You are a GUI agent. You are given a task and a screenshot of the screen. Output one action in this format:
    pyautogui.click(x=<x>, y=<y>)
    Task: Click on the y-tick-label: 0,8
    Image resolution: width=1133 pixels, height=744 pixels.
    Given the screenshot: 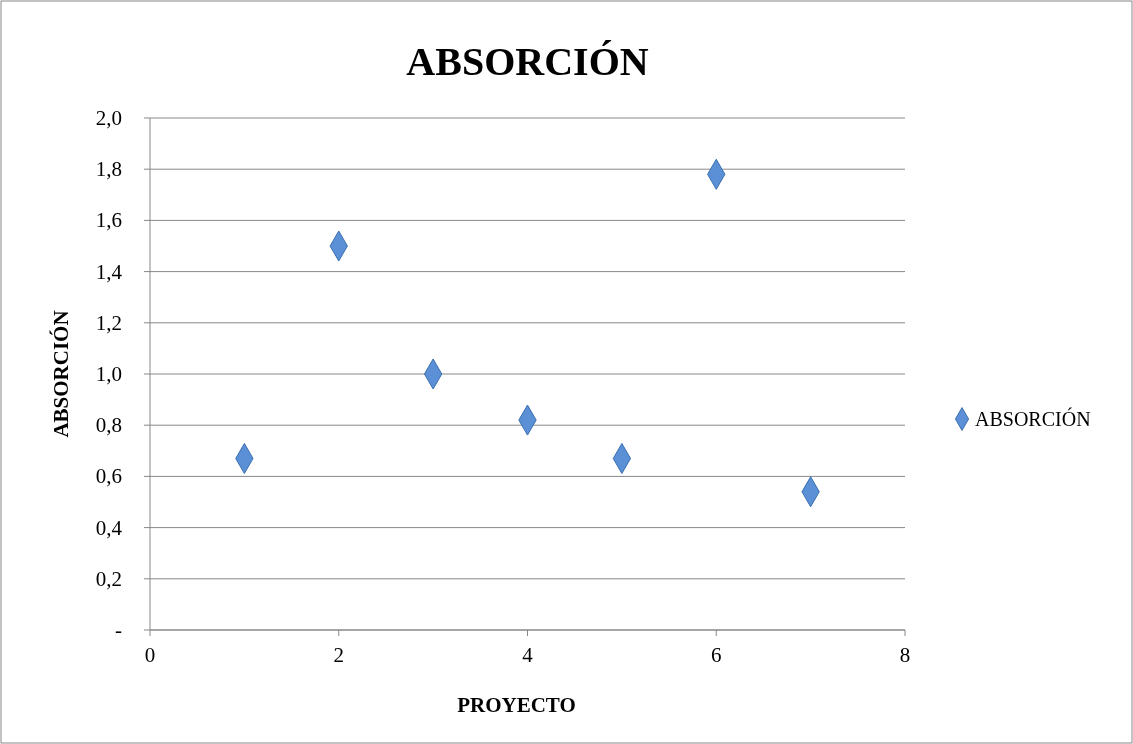 What is the action you would take?
    pyautogui.click(x=108, y=425)
    